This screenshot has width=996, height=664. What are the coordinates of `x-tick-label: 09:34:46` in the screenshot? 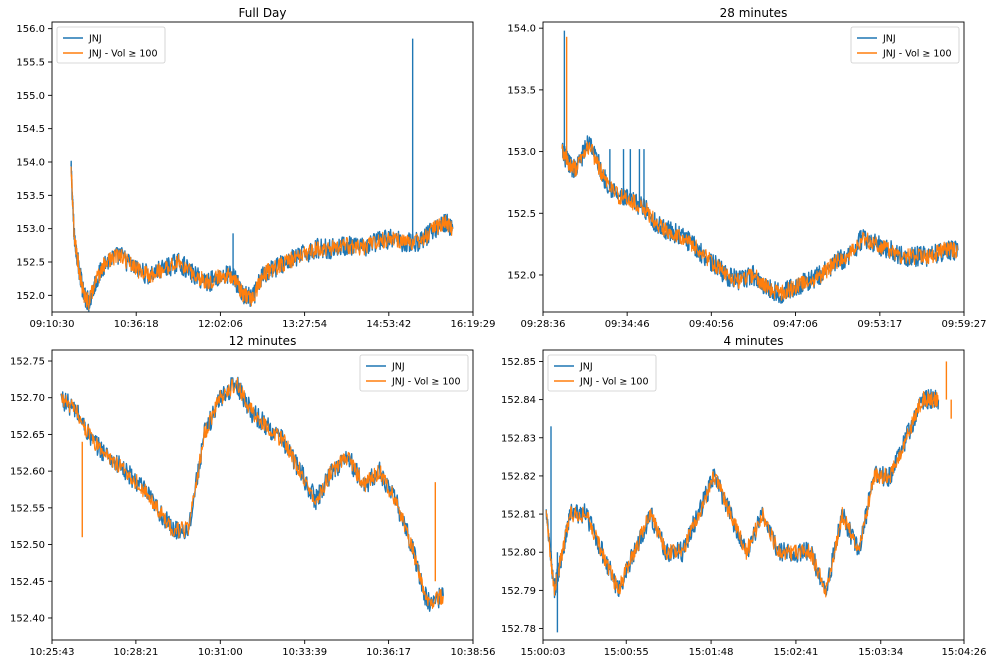 It's located at (627, 324).